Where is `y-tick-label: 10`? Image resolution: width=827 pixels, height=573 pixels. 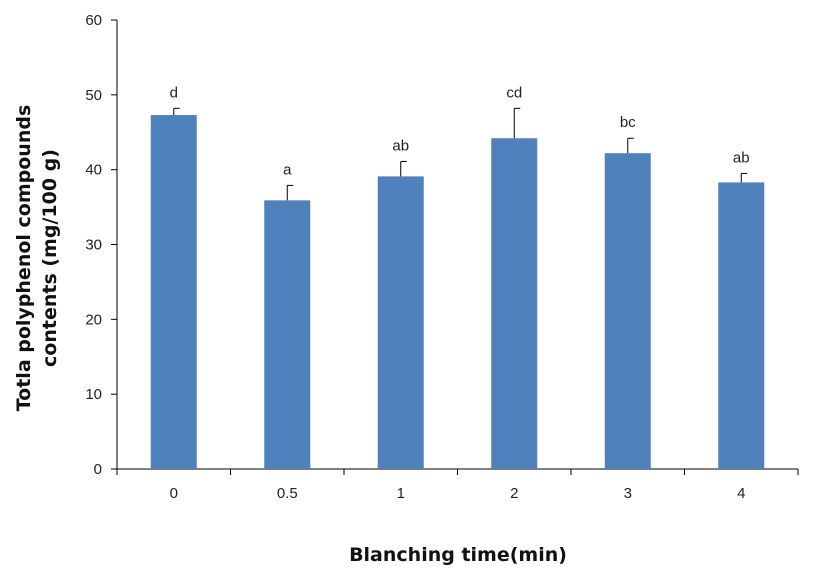
y-tick-label: 10 is located at coordinates (93, 394).